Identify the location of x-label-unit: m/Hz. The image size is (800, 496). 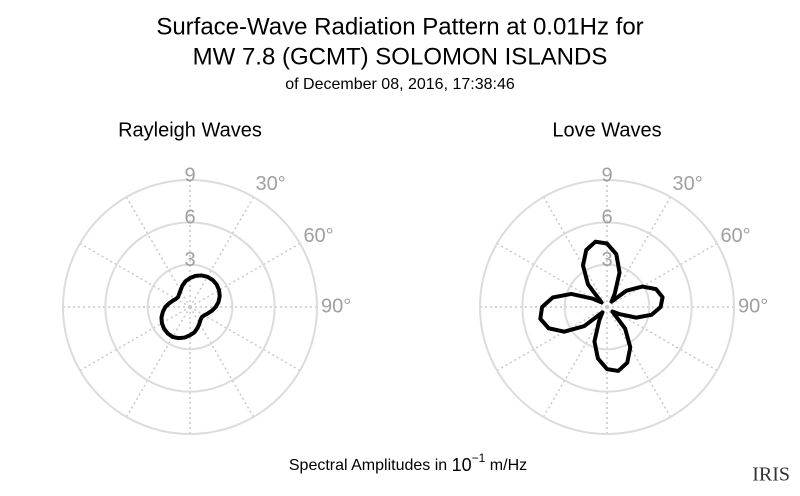
(506, 465).